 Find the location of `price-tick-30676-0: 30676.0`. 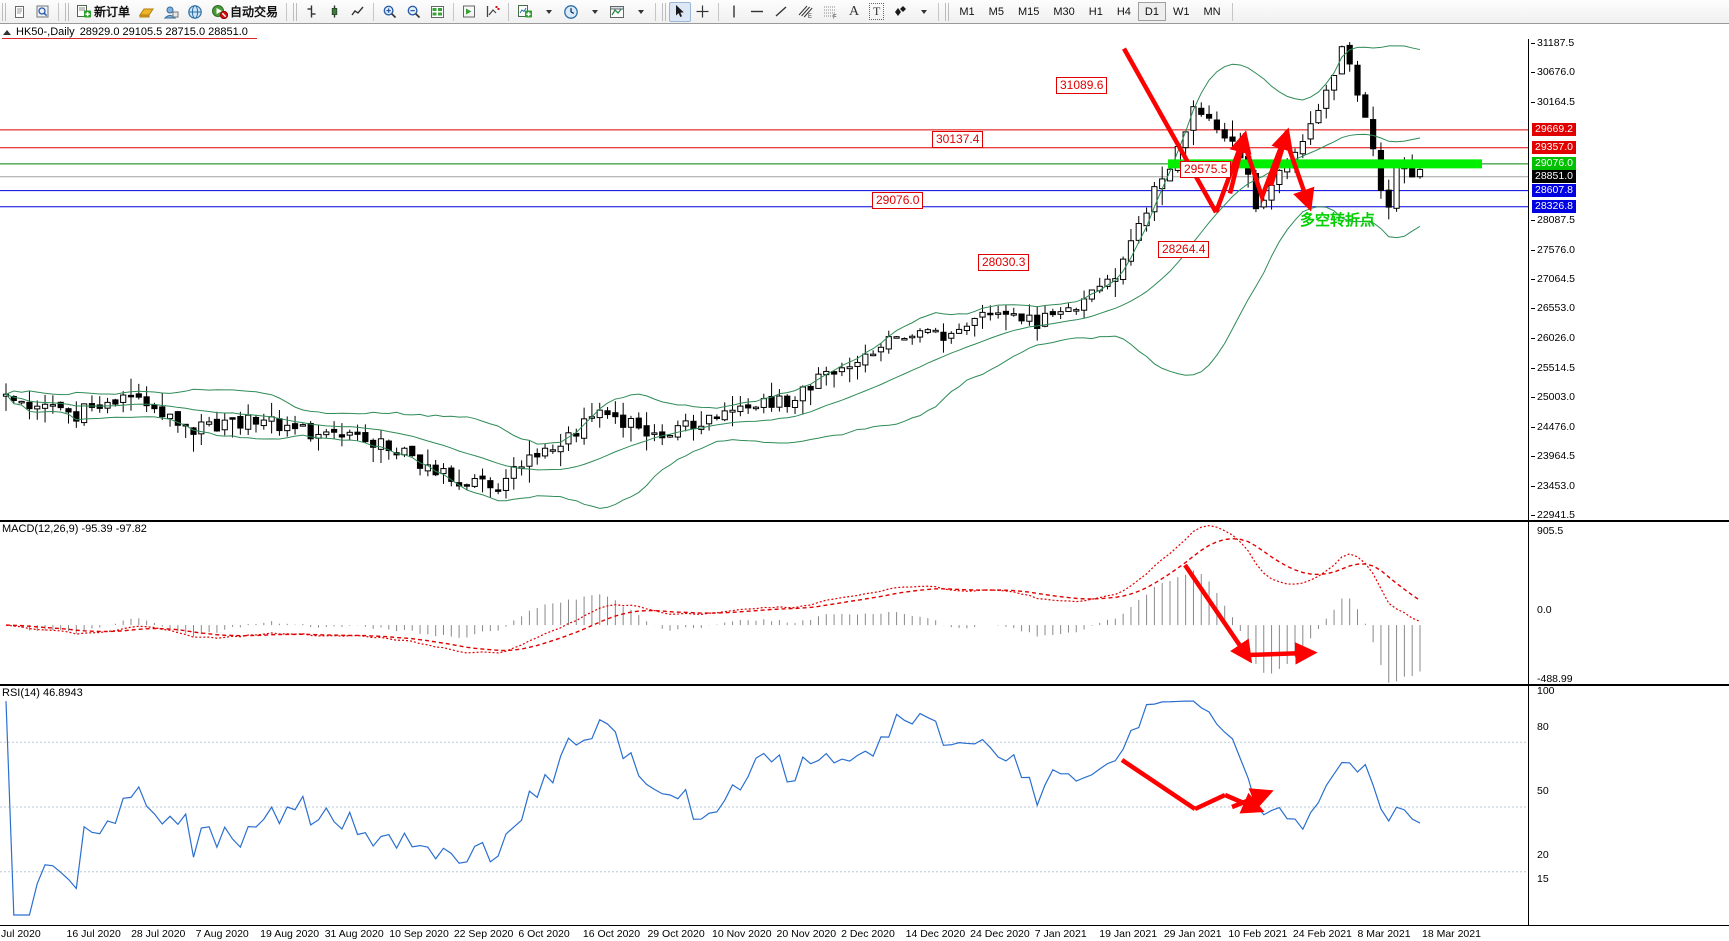

price-tick-30676-0: 30676.0 is located at coordinates (1553, 72).